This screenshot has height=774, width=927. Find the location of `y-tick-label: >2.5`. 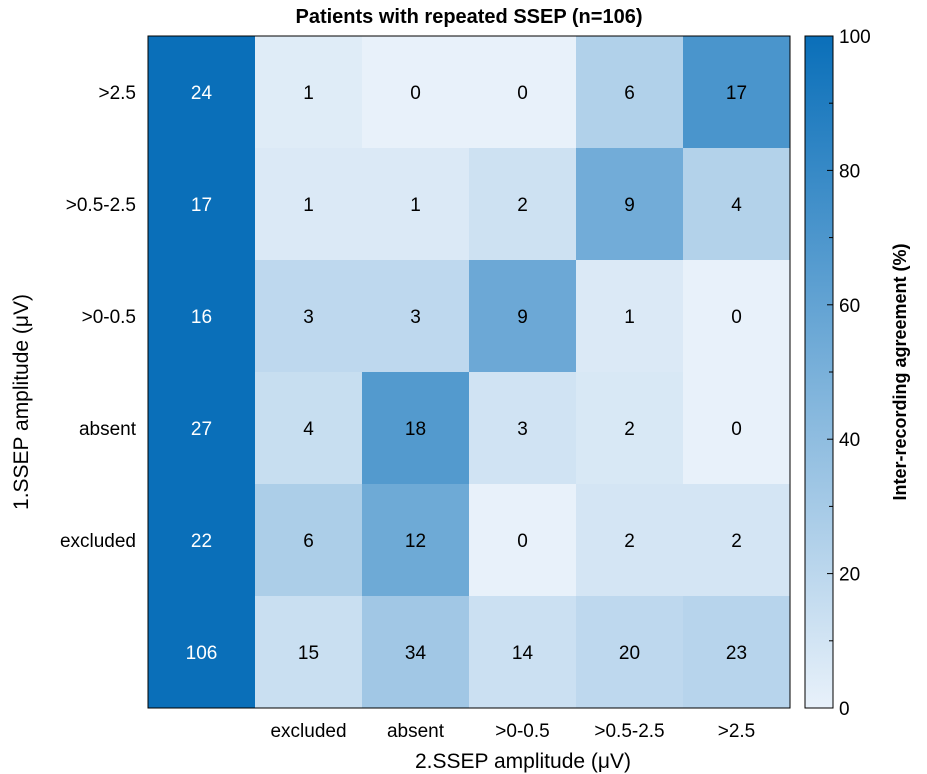

y-tick-label: >2.5 is located at coordinates (117, 93).